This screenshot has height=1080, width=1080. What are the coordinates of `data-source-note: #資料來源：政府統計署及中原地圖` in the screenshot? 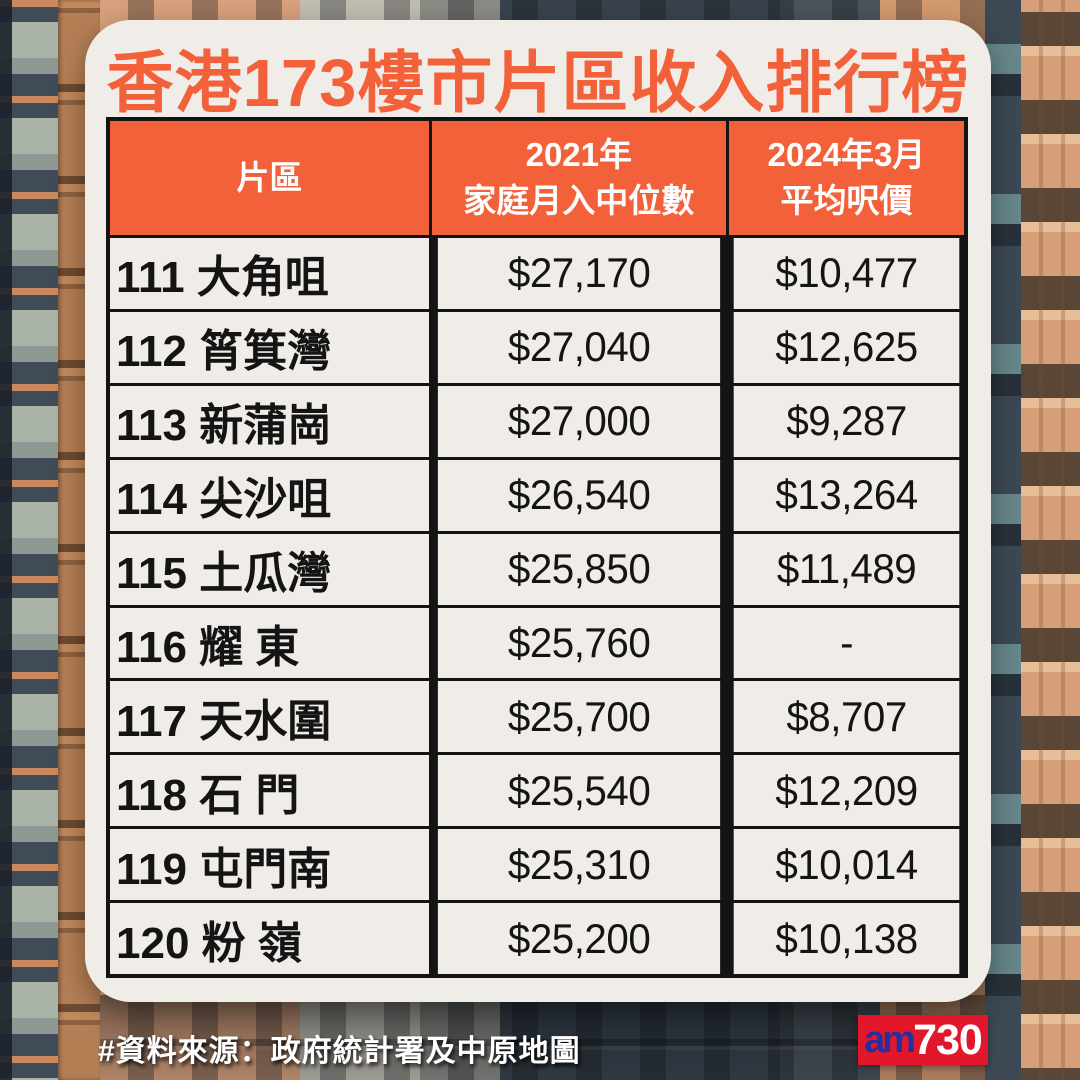 It's located at (339, 1051).